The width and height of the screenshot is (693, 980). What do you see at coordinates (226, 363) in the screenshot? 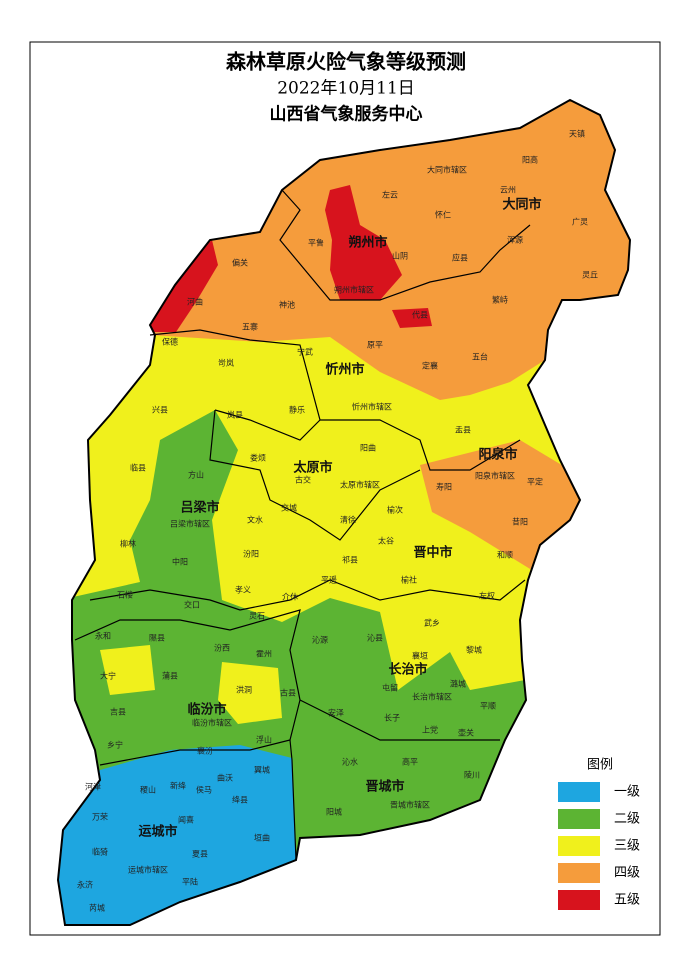
I see `county-label: 岢岚` at bounding box center [226, 363].